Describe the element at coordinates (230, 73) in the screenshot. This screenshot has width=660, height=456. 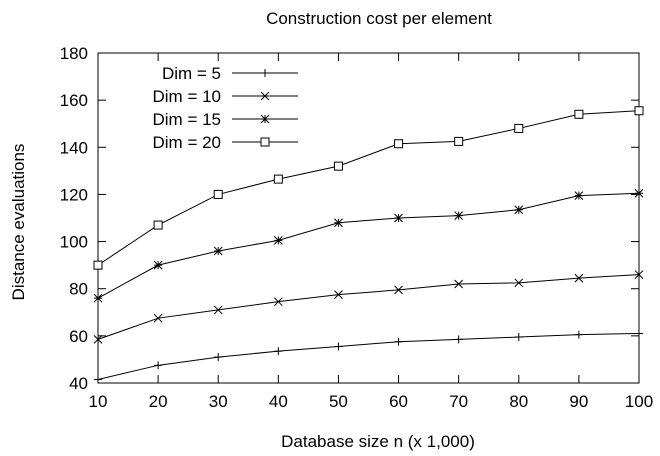
I see `legend-item: Dim = 5` at that location.